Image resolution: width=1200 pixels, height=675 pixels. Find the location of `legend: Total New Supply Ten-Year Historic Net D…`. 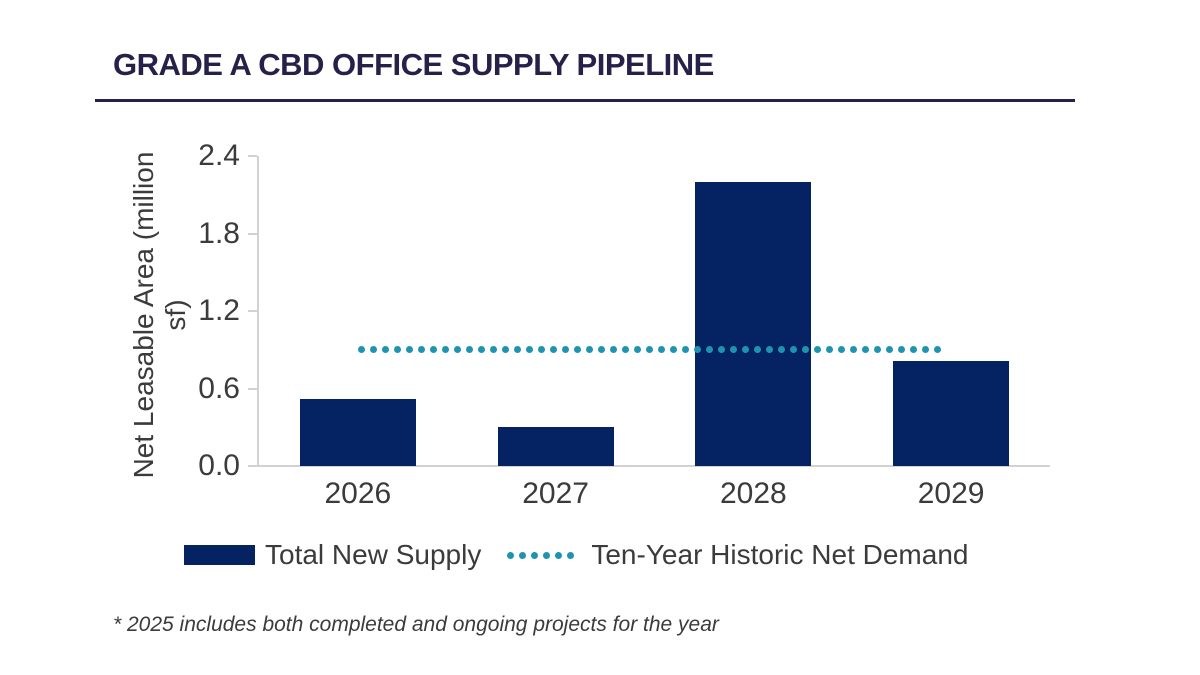

legend: Total New Supply Ten-Year Historic Net D… is located at coordinates (576, 555).